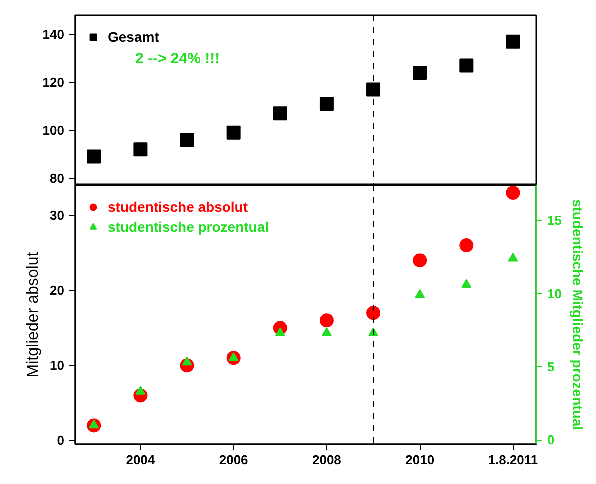 The image size is (596, 484). What do you see at coordinates (420, 460) in the screenshot?
I see `x-tick-label: 2010` at bounding box center [420, 460].